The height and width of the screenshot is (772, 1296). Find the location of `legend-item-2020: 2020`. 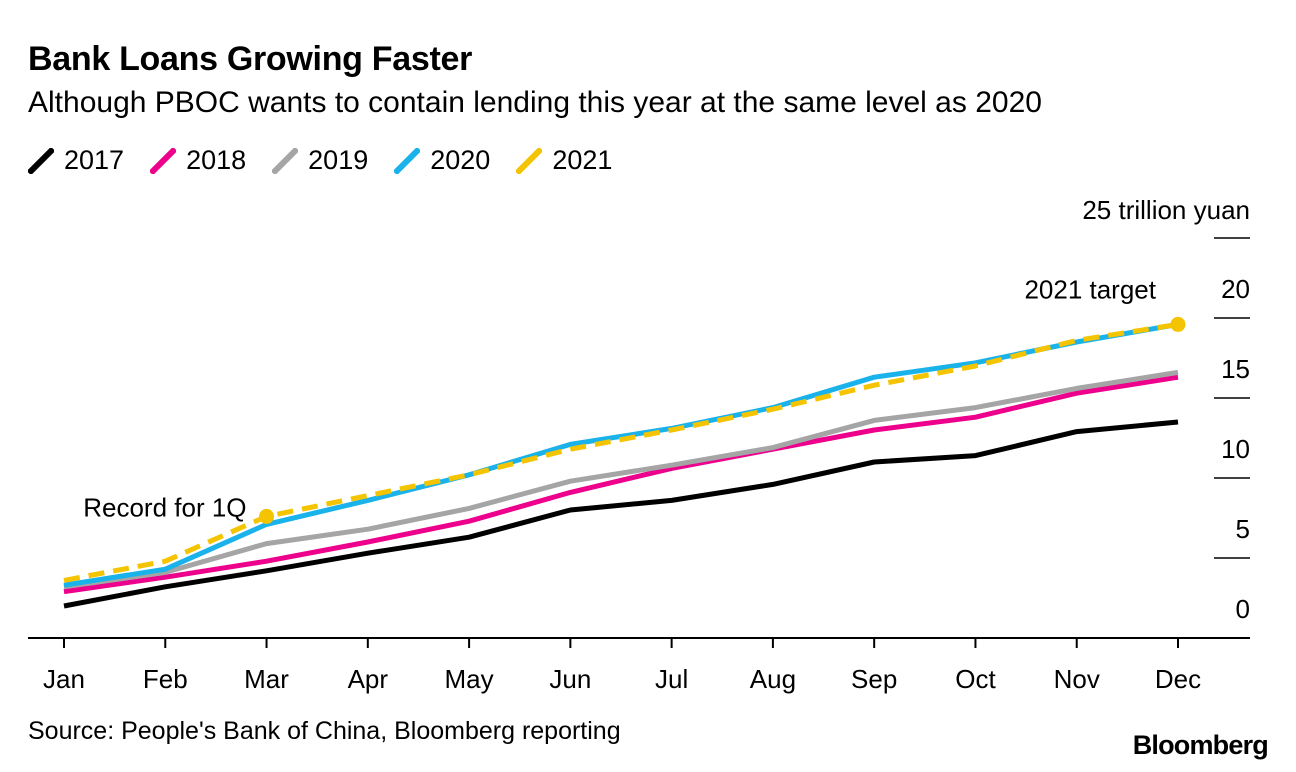

legend-item-2020: 2020 is located at coordinates (442, 160).